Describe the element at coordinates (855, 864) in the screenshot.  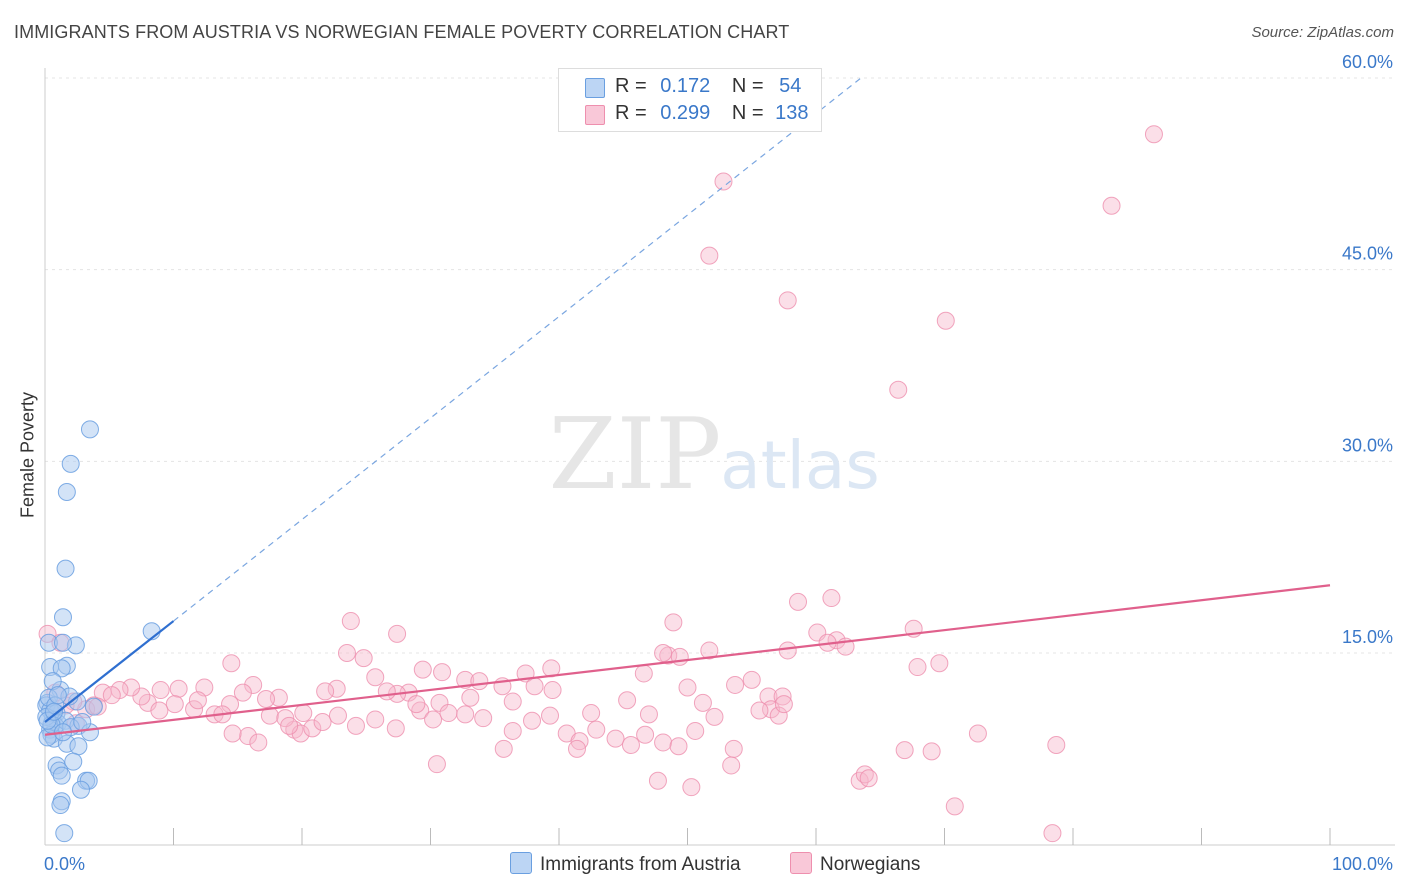
I see `bottom-legend-norway: Norwegians` at that location.